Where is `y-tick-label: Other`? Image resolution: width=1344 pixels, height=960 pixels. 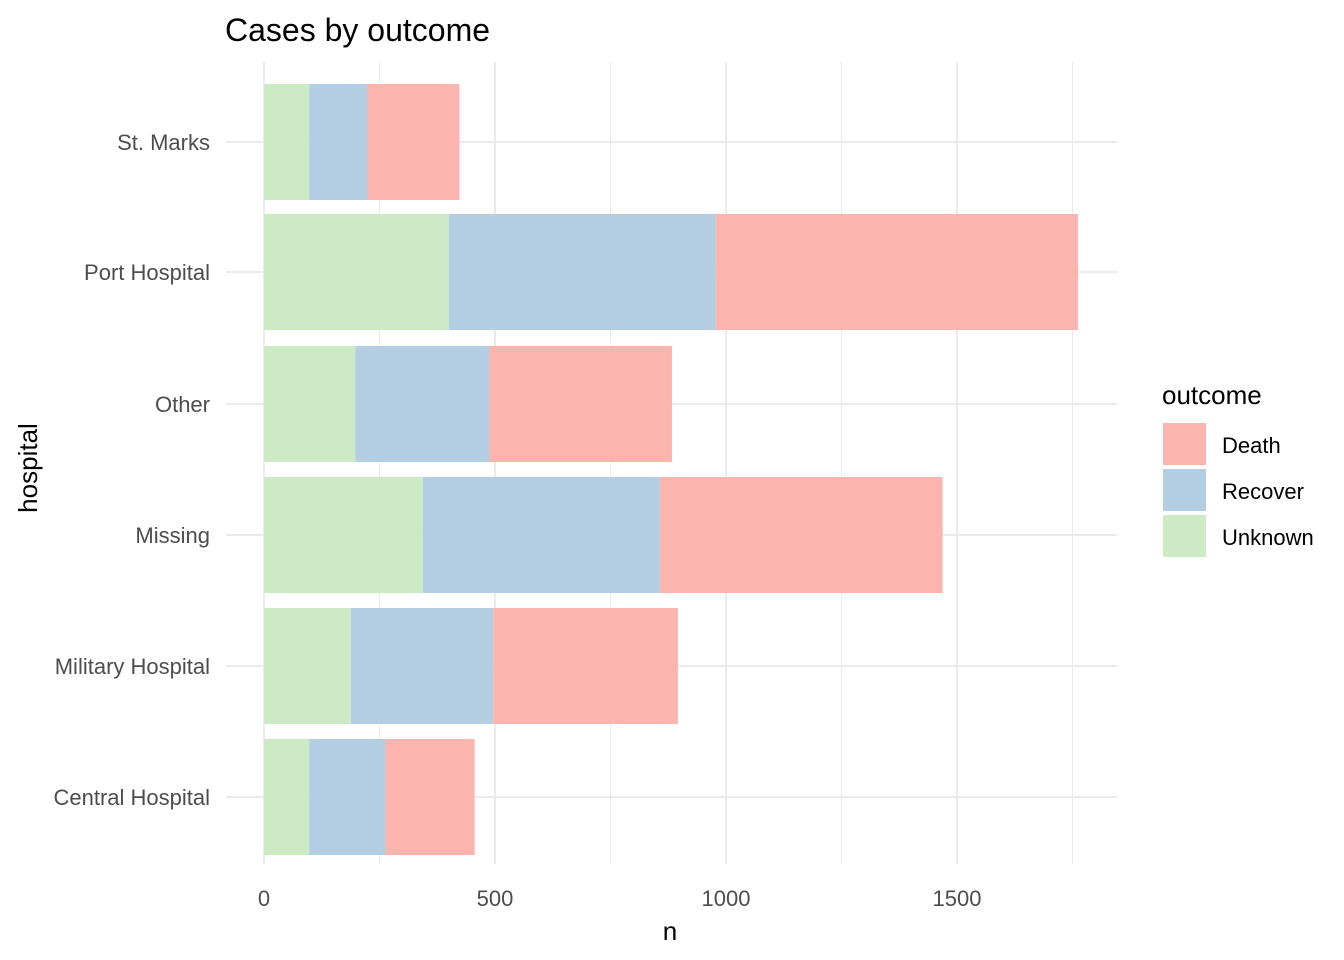
y-tick-label: Other is located at coordinates (182, 404).